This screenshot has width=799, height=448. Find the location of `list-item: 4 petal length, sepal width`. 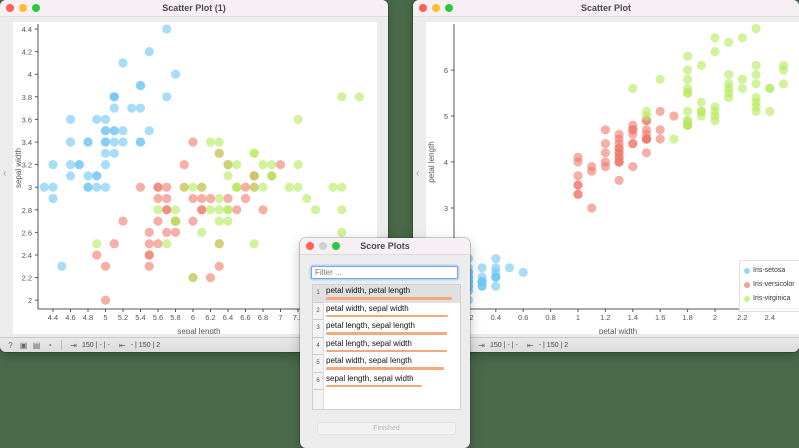

list-item: 4 petal length, sepal width is located at coordinates (386, 346).